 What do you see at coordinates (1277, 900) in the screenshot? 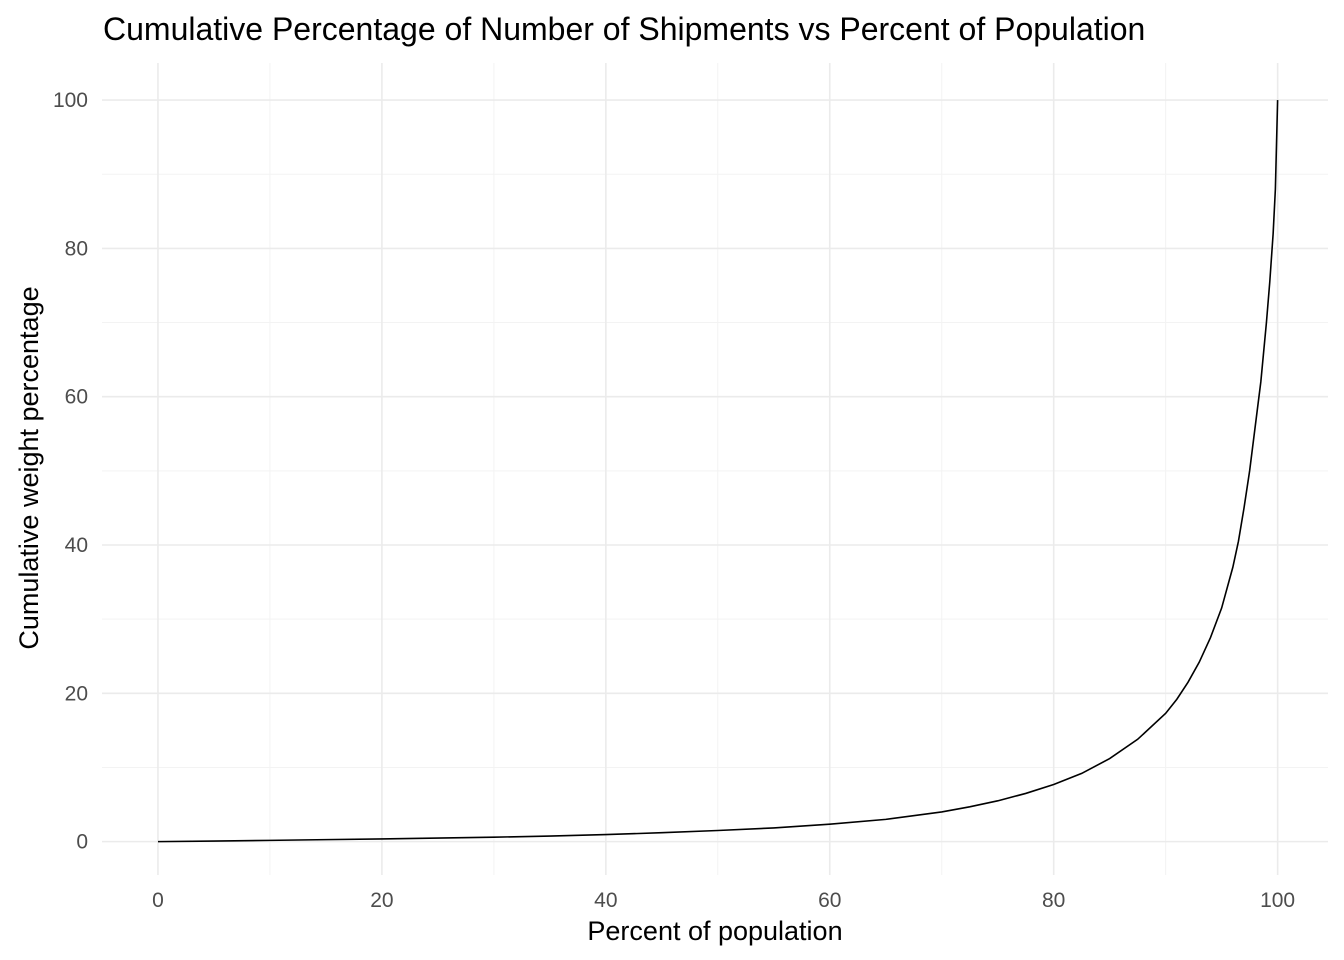
I see `x-tick-label: 100` at bounding box center [1277, 900].